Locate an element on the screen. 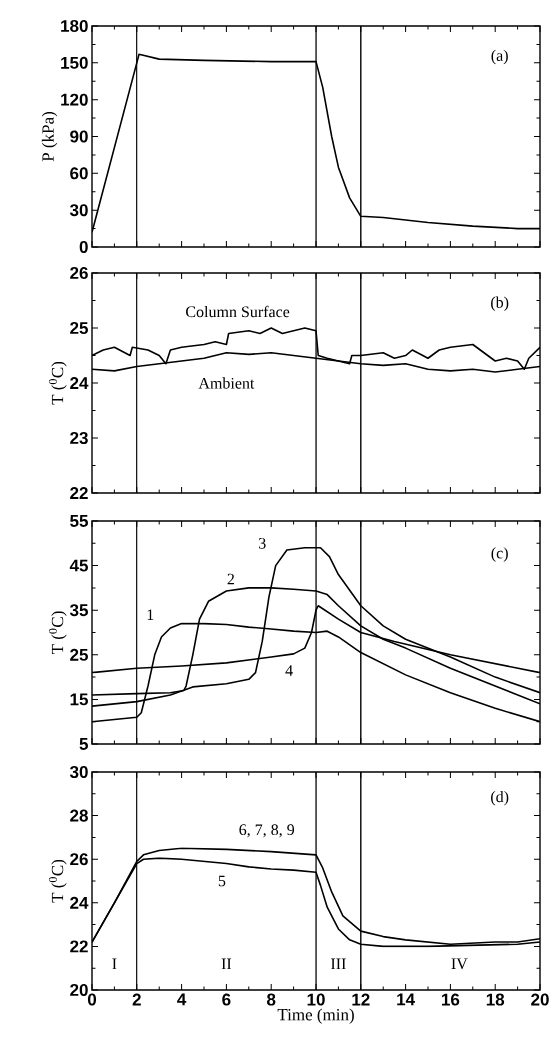  annotation: III is located at coordinates (338, 964).